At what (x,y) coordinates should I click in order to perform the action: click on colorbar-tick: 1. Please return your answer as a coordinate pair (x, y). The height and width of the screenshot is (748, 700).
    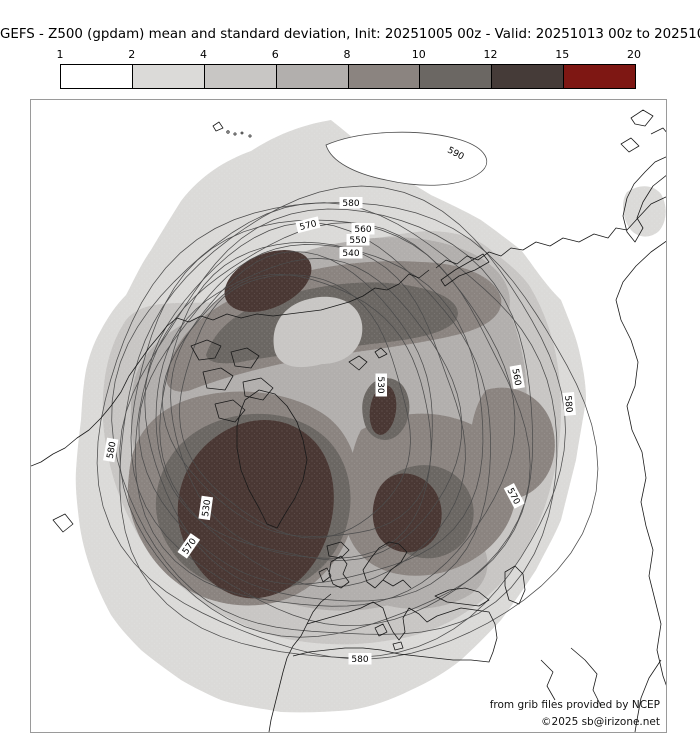
    Looking at the image, I should click on (60, 54).